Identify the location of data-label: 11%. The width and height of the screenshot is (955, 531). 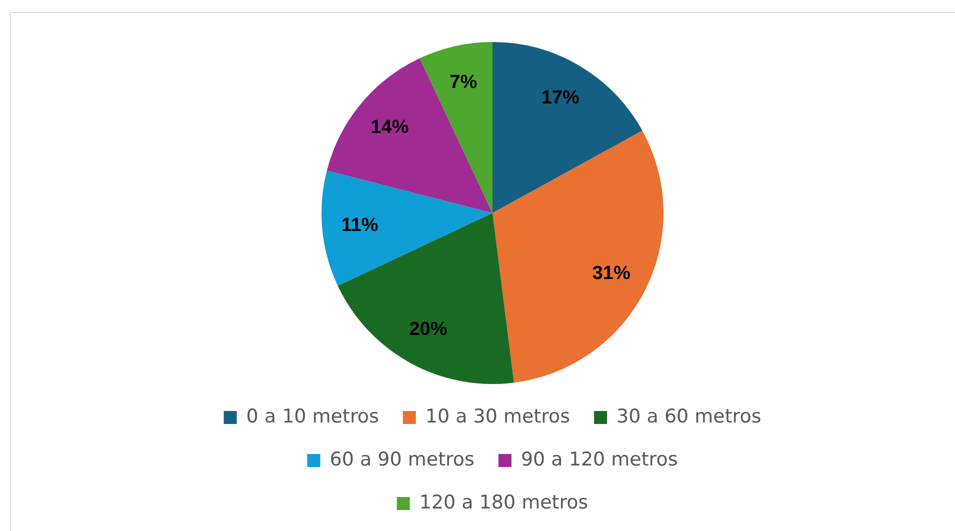
(359, 225).